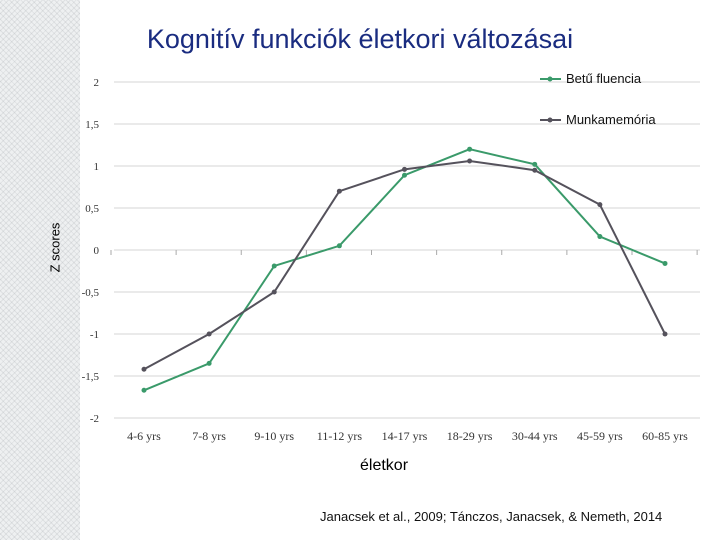  Describe the element at coordinates (91, 293) in the screenshot. I see `y-tick-label: -0,5` at that location.